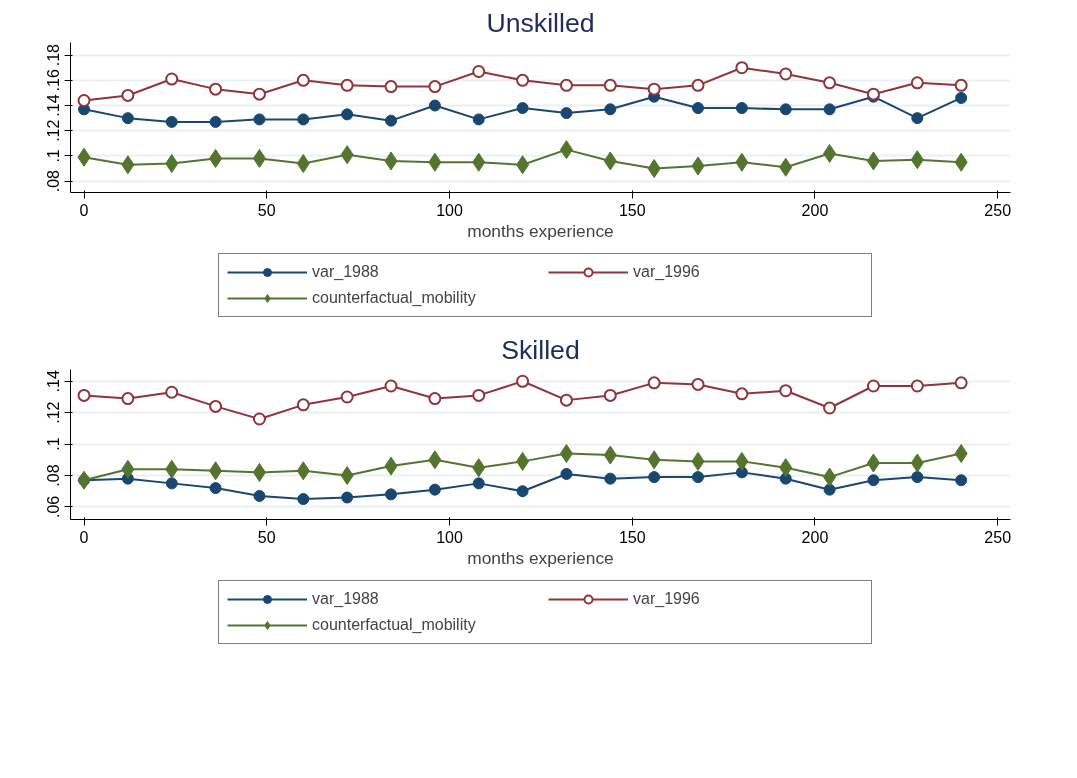 The height and width of the screenshot is (778, 1077). Describe the element at coordinates (998, 537) in the screenshot. I see `x-tick-label: 250` at that location.